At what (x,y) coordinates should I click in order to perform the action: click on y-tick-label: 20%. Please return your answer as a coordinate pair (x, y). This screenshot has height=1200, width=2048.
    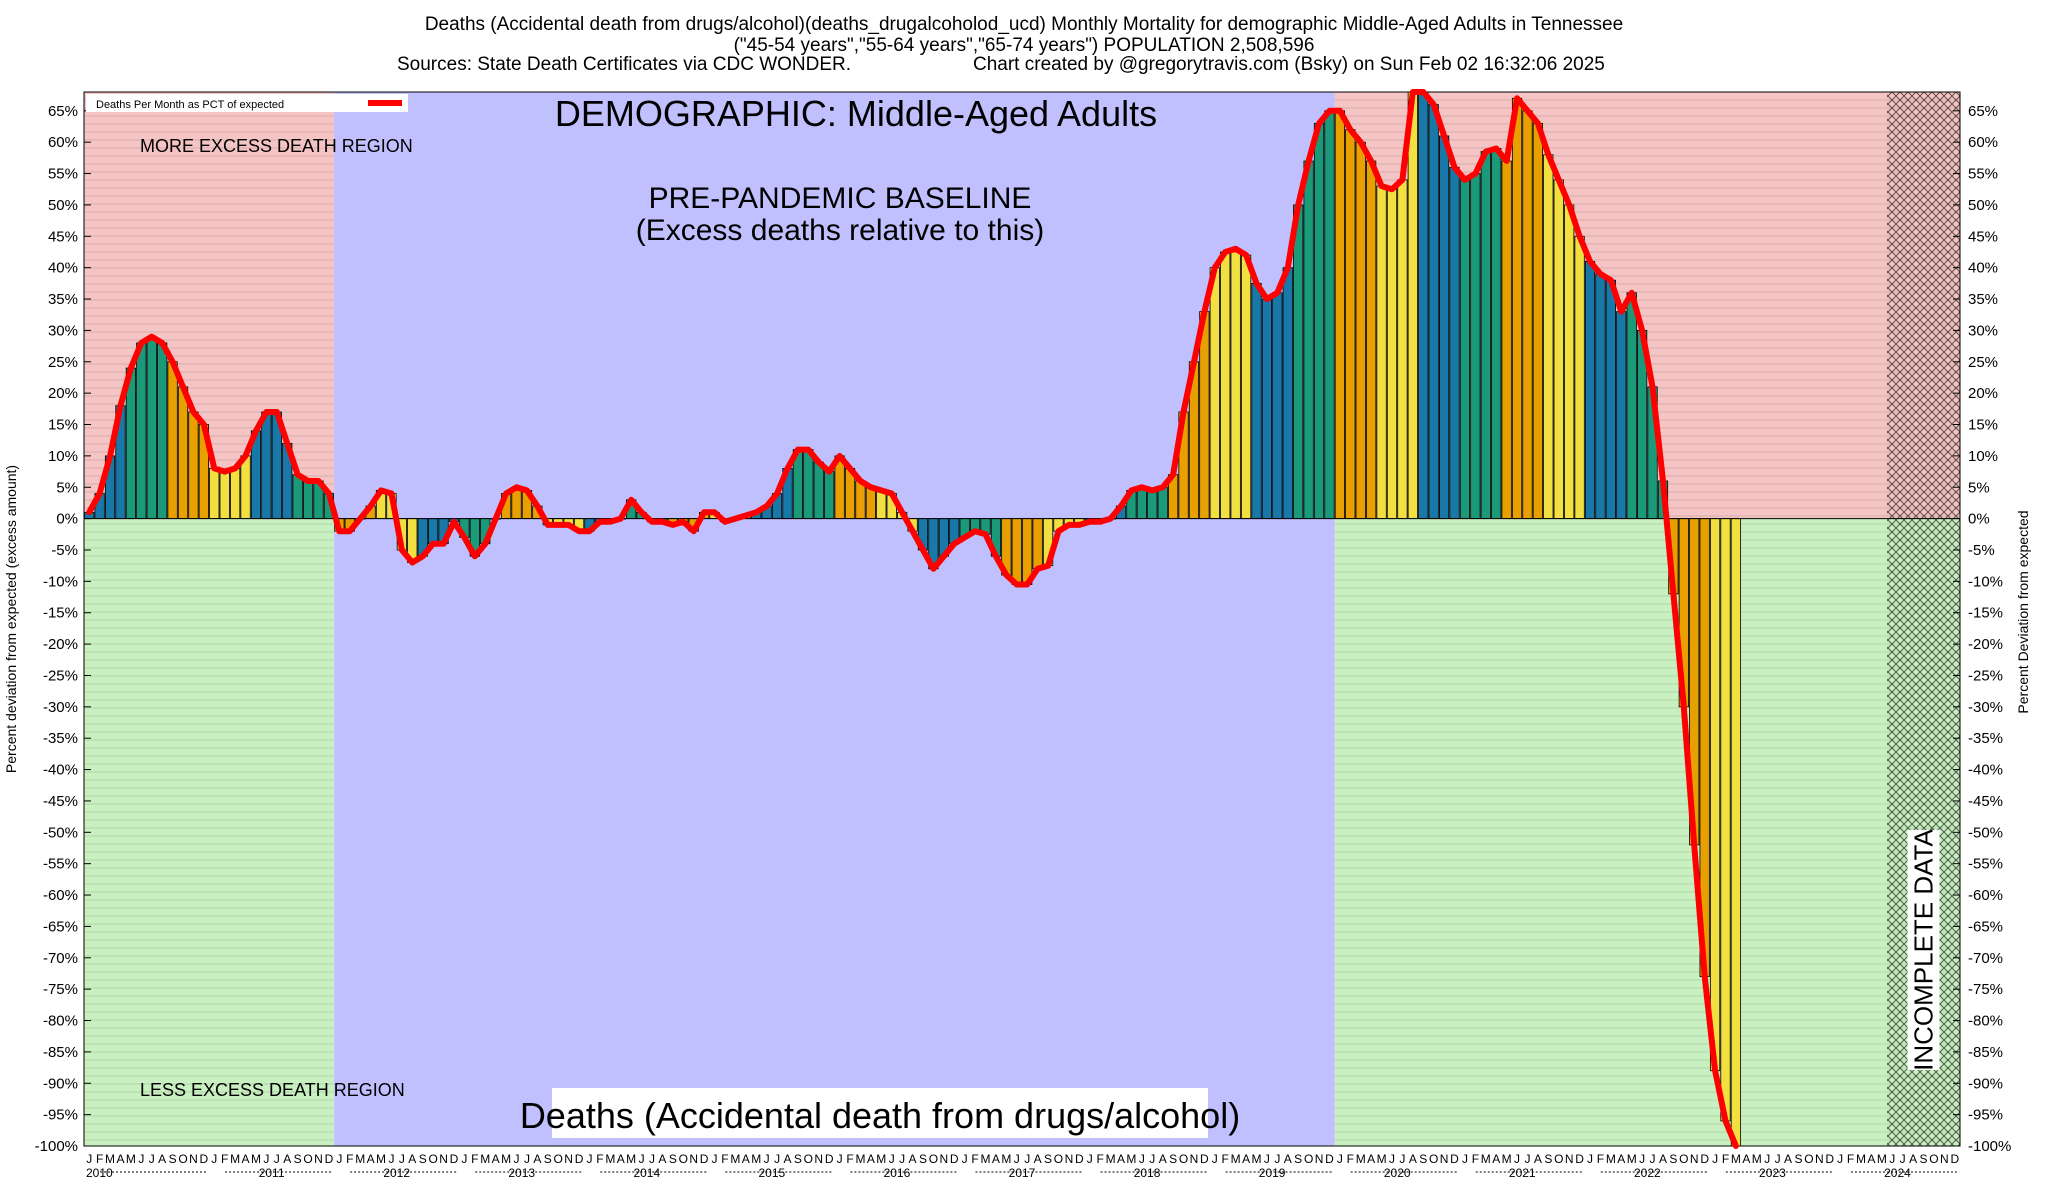
    Looking at the image, I should click on (63, 393).